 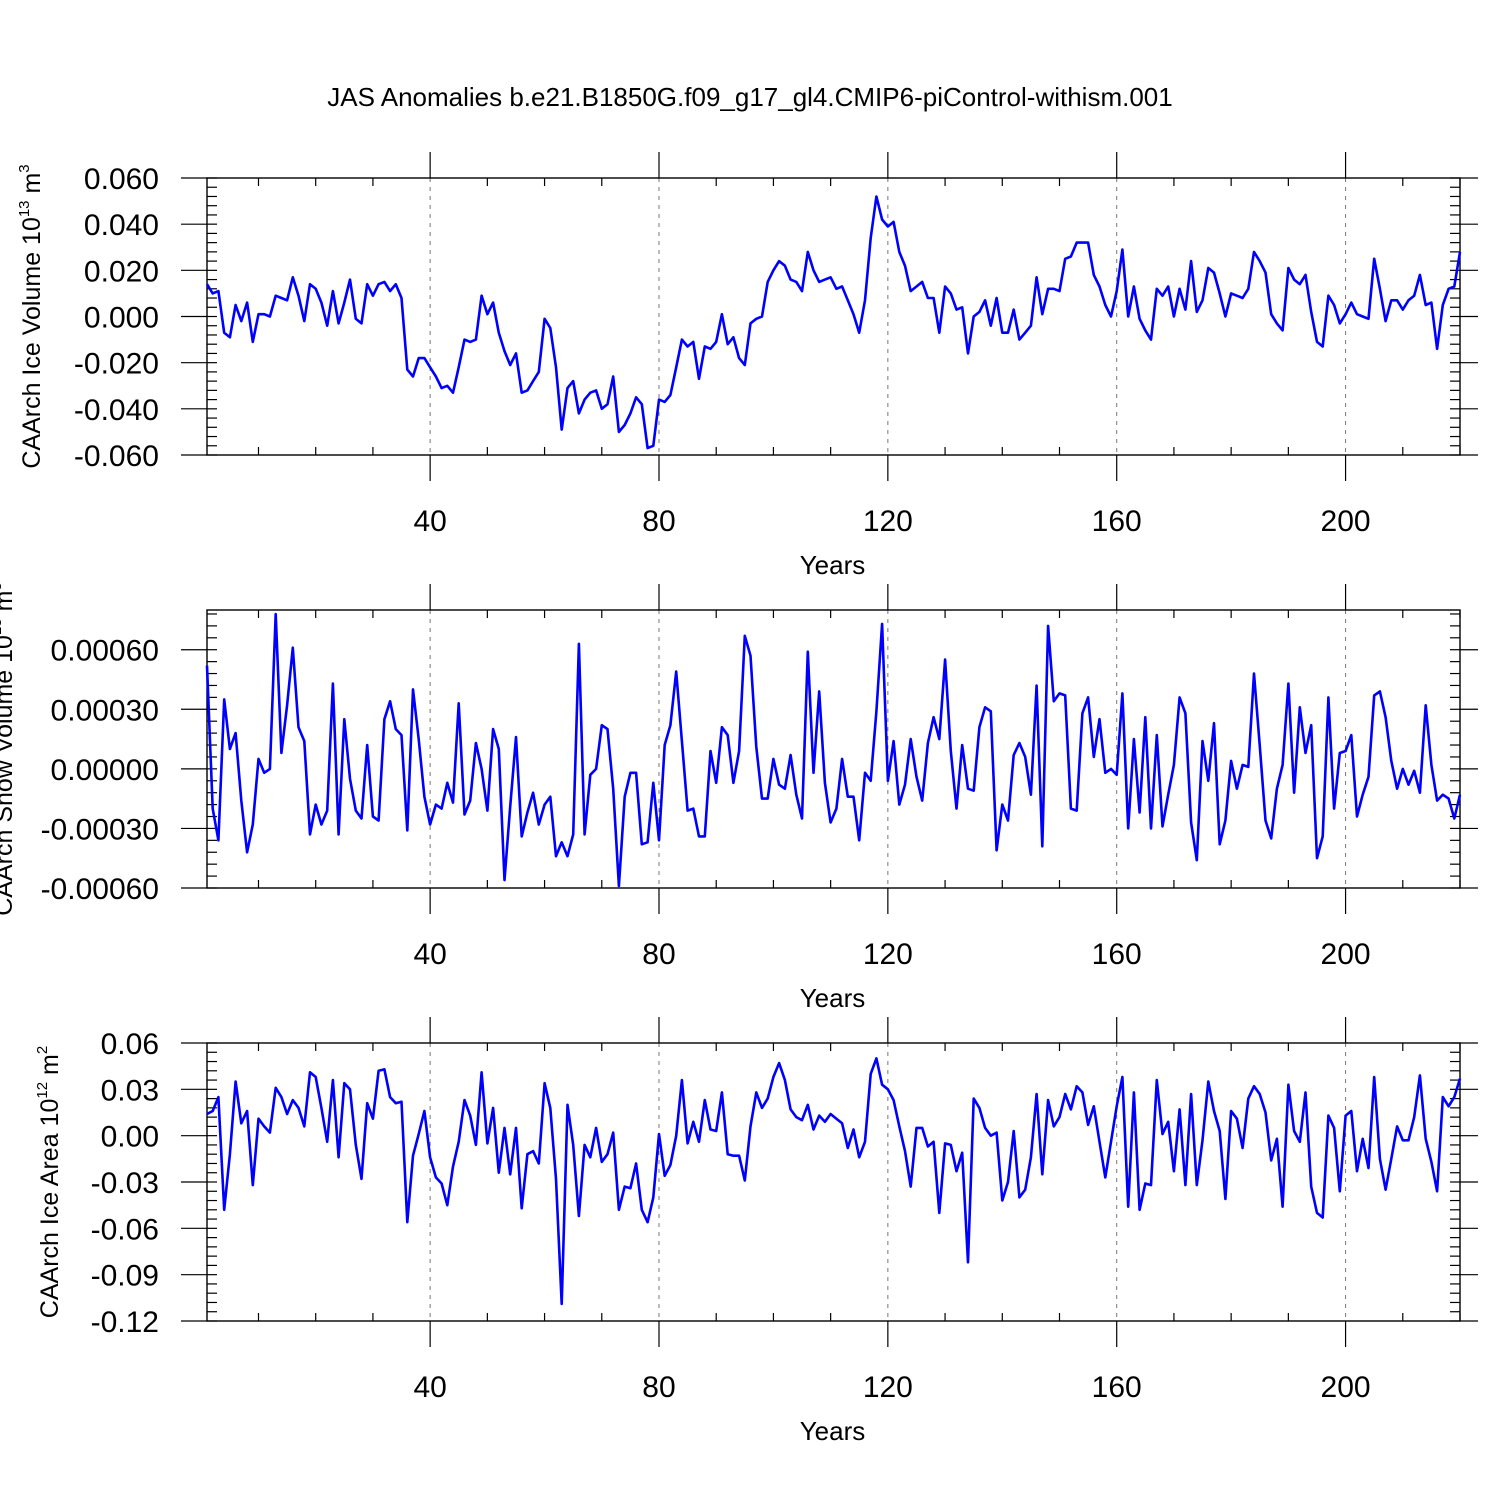 I want to click on y-tick-label: -0.040, so click(x=116, y=410).